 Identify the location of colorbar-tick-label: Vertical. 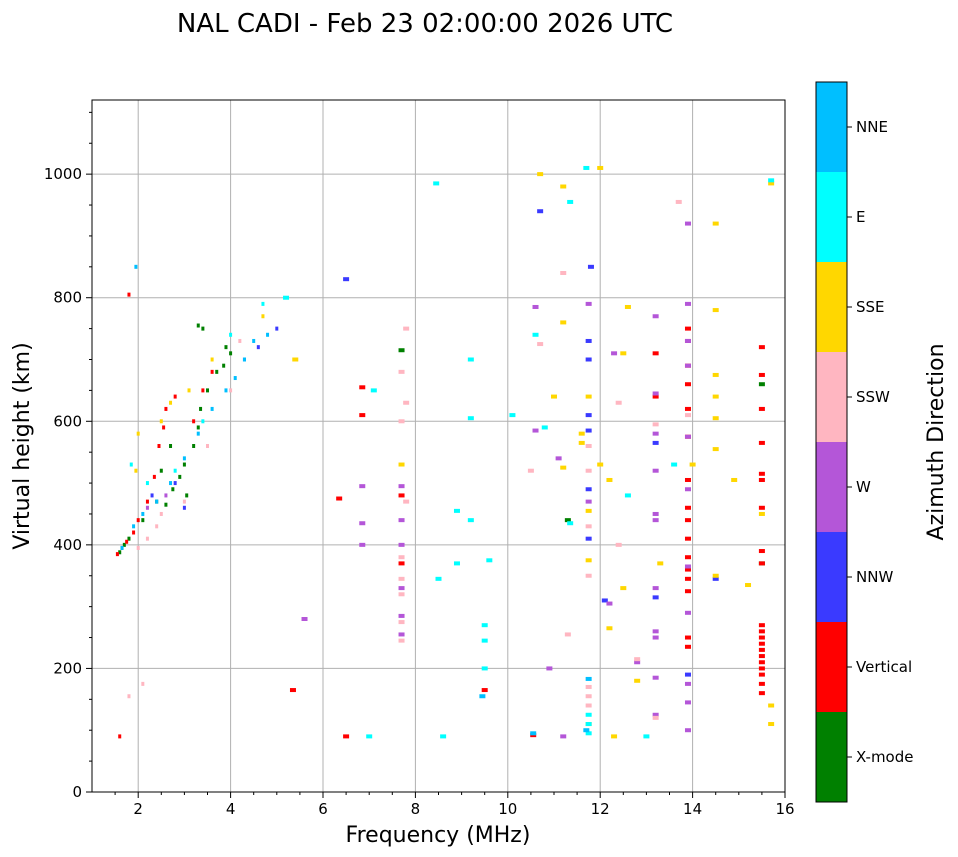
(884, 667).